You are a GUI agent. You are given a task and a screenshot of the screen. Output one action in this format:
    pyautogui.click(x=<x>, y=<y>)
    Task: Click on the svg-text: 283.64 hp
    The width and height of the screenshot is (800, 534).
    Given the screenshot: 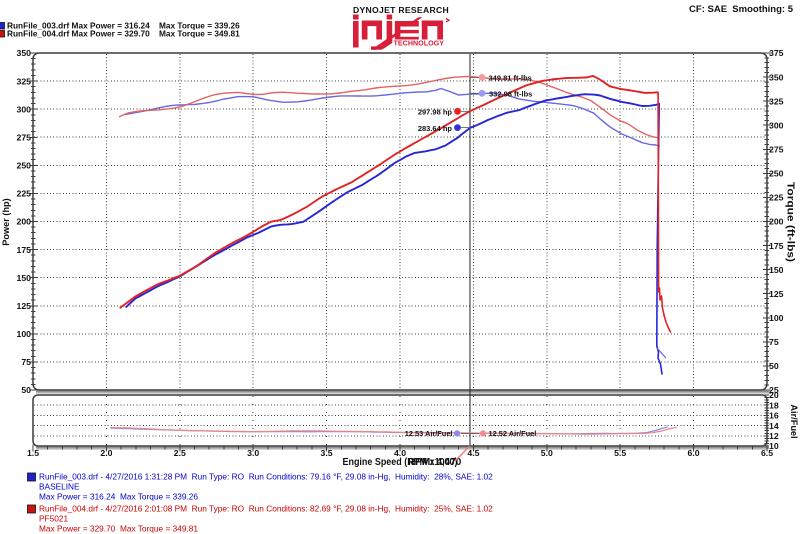 What is the action you would take?
    pyautogui.click(x=435, y=128)
    